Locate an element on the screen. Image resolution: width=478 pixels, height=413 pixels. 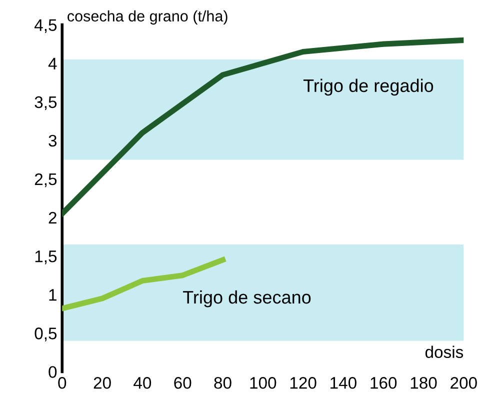
y-tick-label: 2,5 is located at coordinates (45, 180).